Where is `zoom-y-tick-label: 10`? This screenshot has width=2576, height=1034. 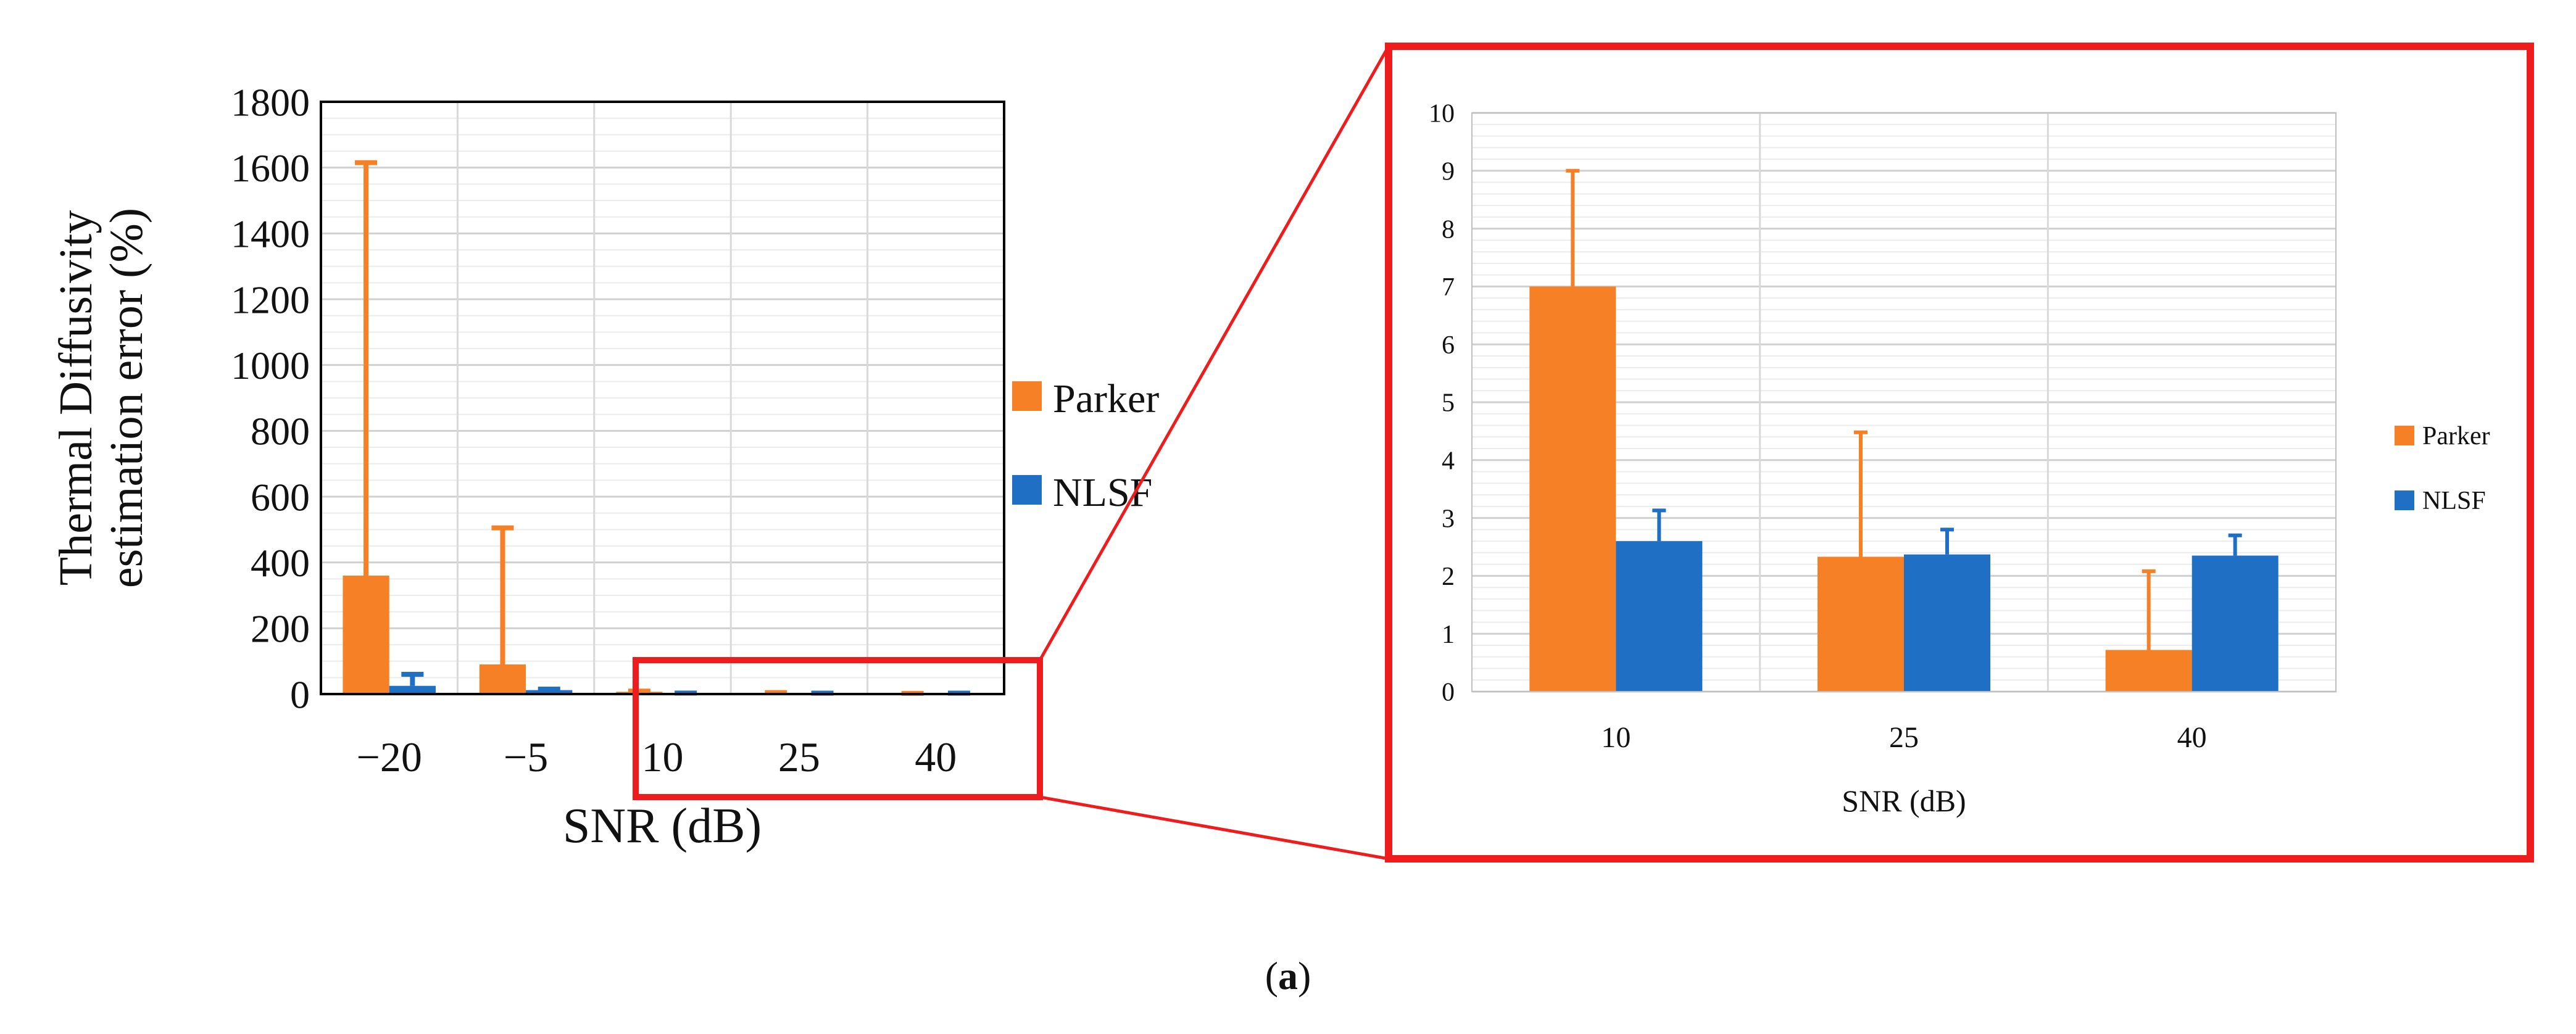 zoom-y-tick-label: 10 is located at coordinates (1442, 114).